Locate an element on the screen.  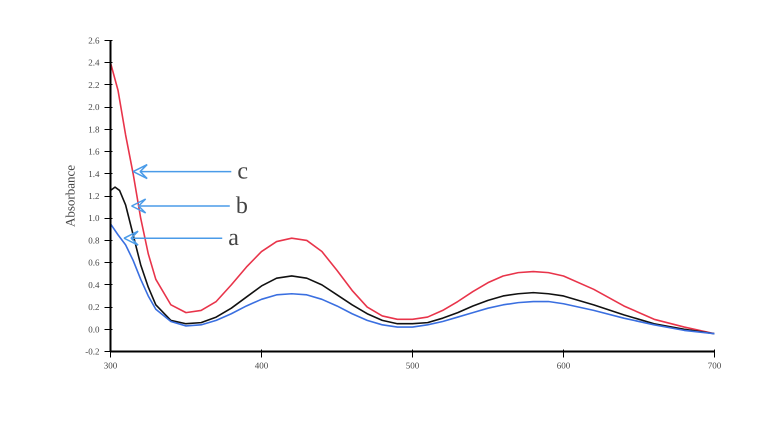
y-tick-label: 1.4 is located at coordinates (94, 173).